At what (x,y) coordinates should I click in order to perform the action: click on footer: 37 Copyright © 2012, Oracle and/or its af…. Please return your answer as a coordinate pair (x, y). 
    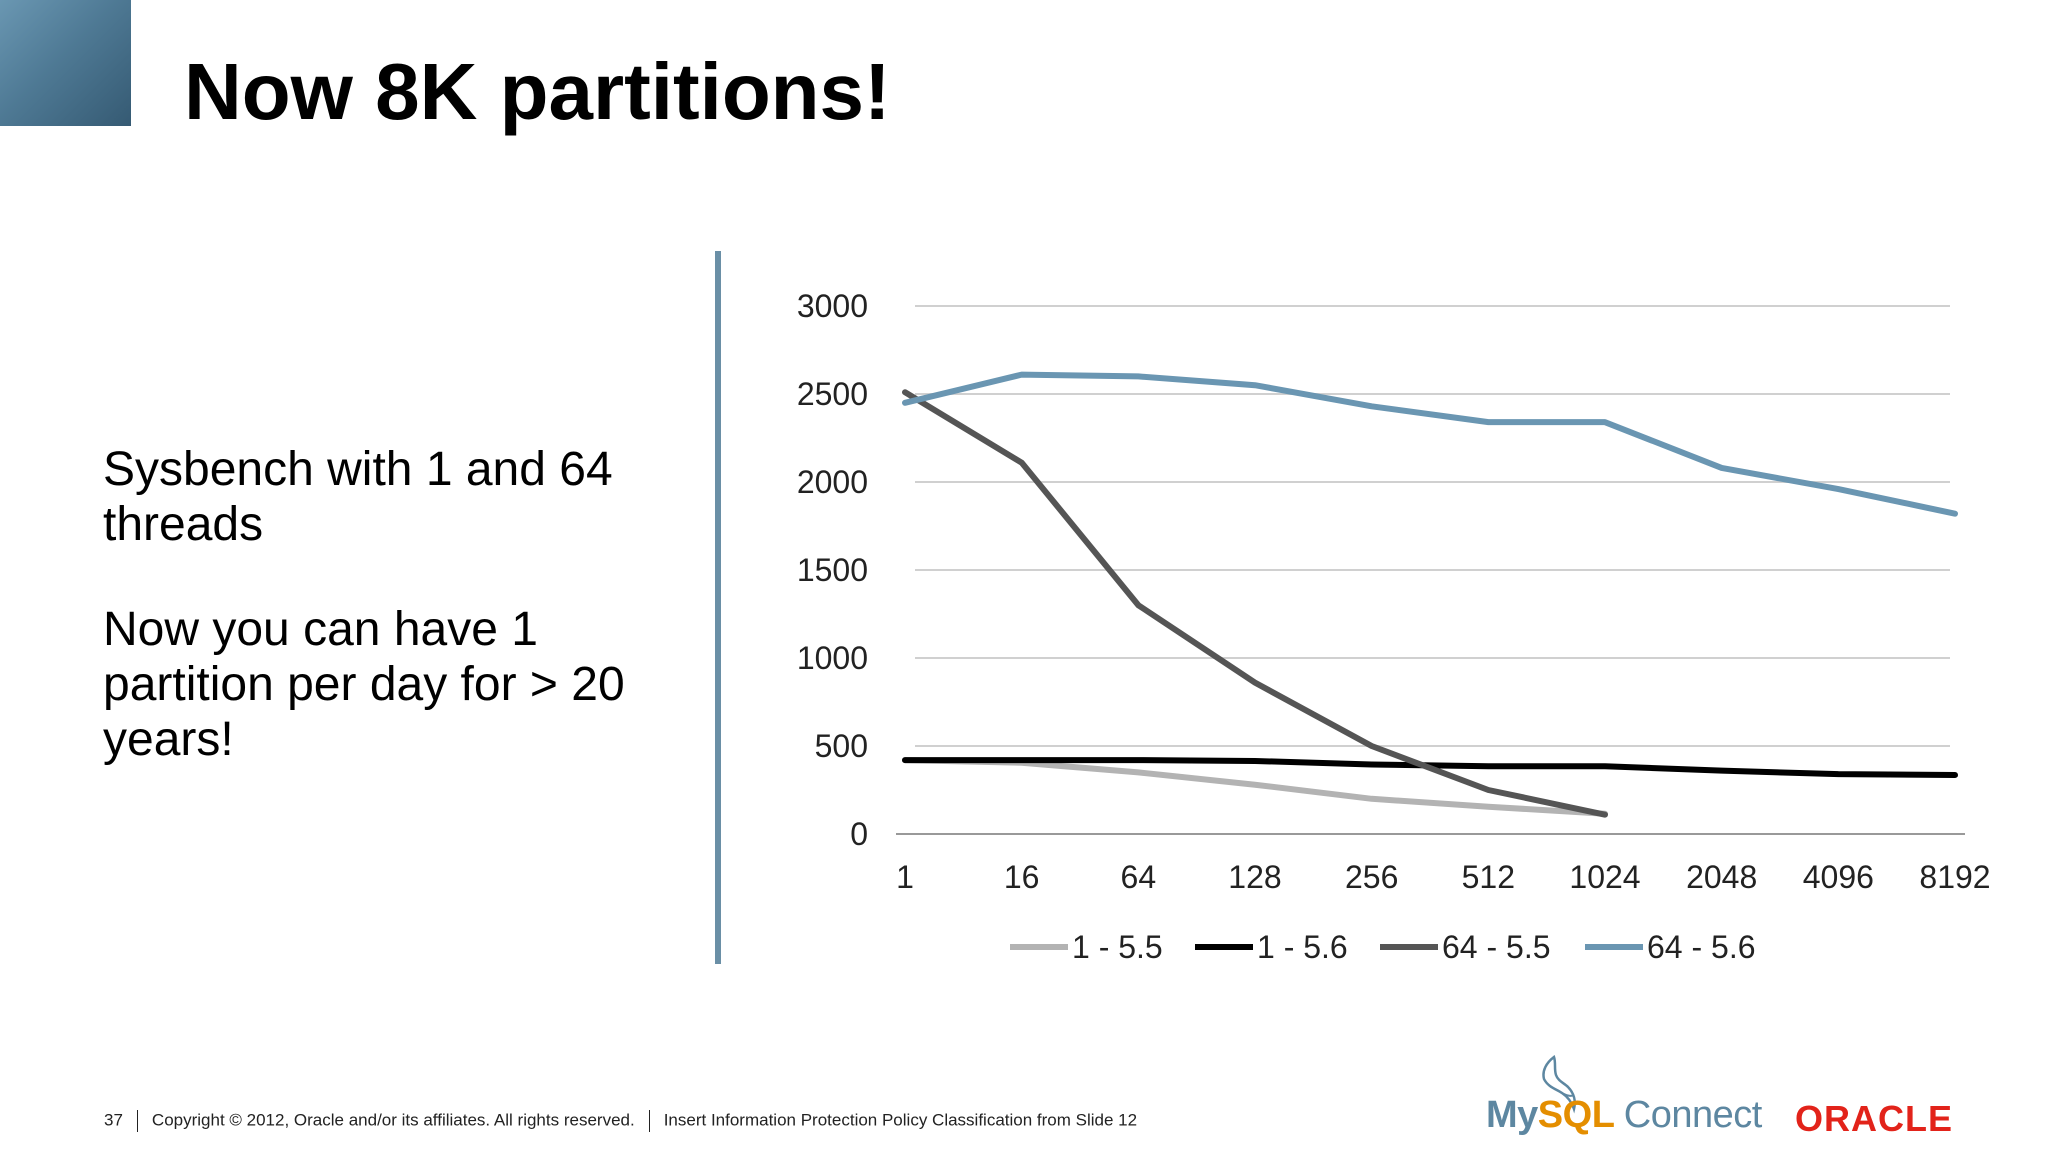
    Looking at the image, I should click on (620, 1121).